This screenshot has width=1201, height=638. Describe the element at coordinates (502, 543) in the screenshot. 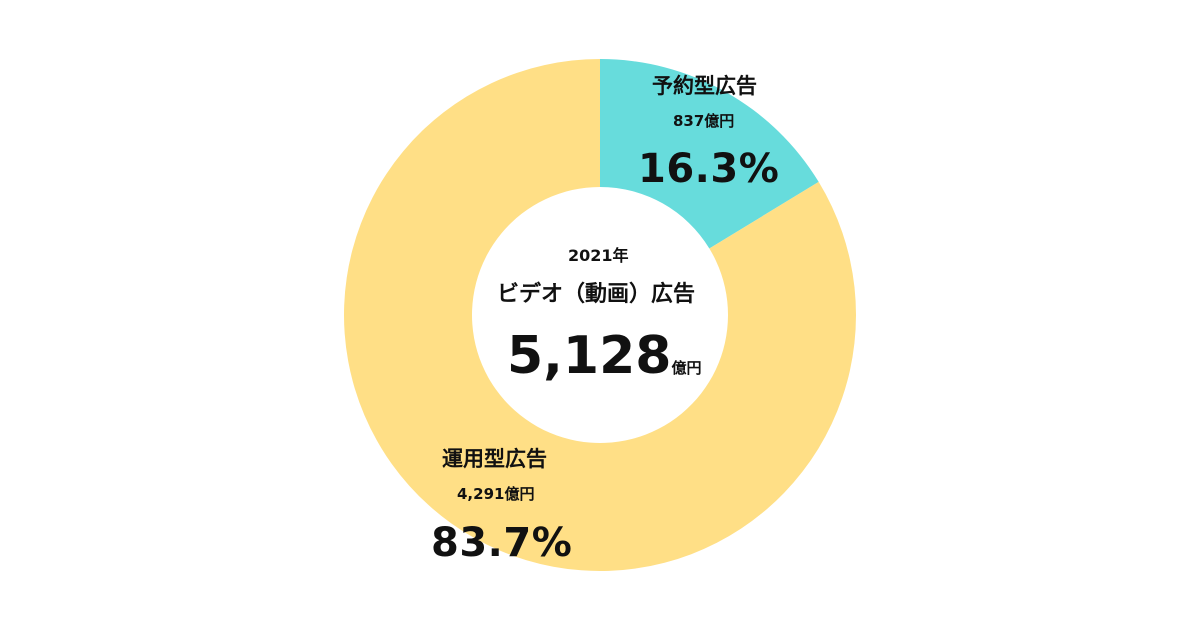

I see `slice-label-programmatic-percent: 83.7%` at that location.